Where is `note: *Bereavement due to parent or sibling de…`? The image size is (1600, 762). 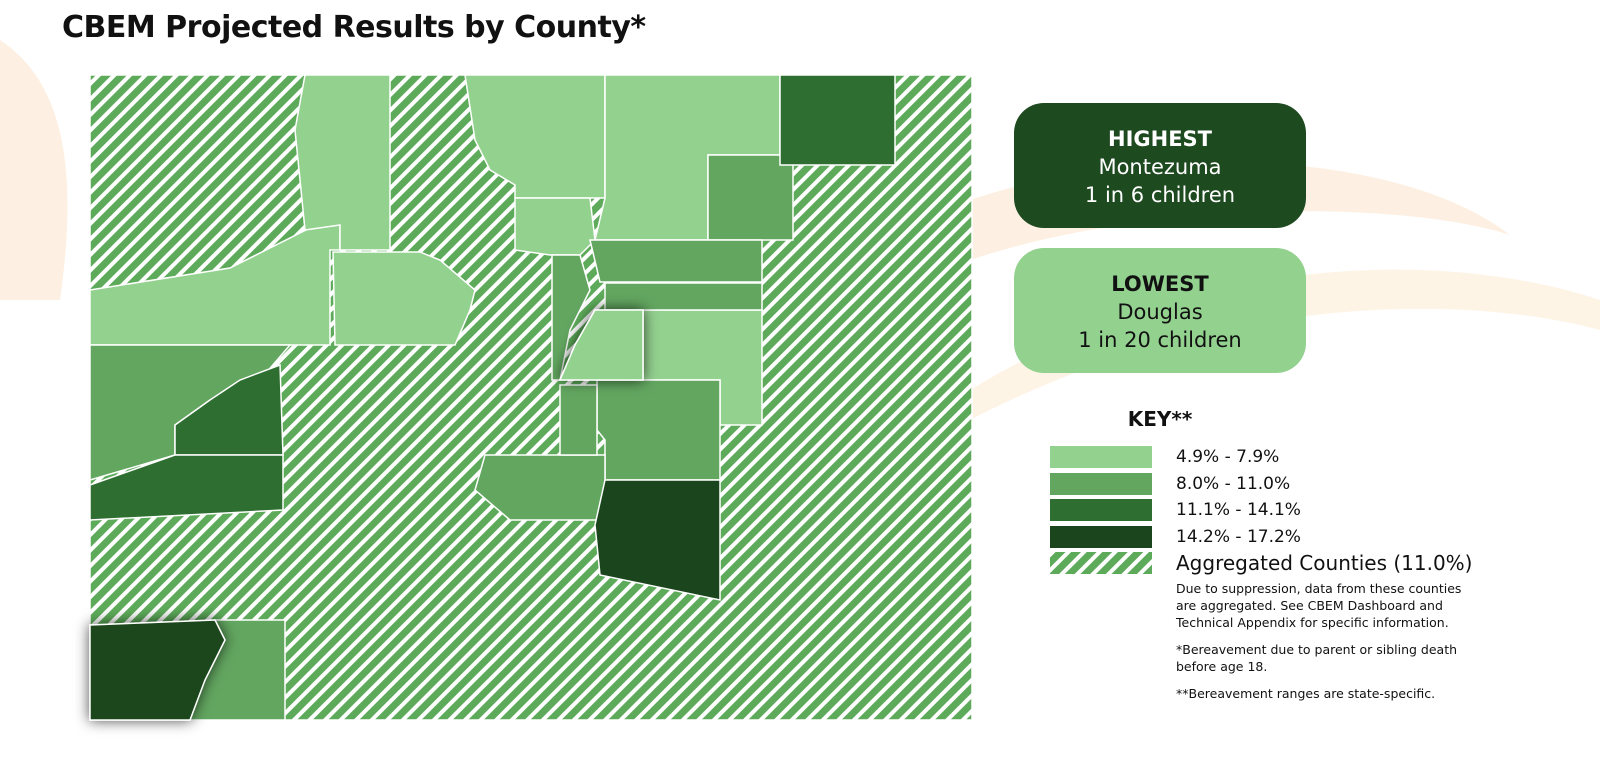
note: *Bereavement due to parent or sibling de… is located at coordinates (1317, 658).